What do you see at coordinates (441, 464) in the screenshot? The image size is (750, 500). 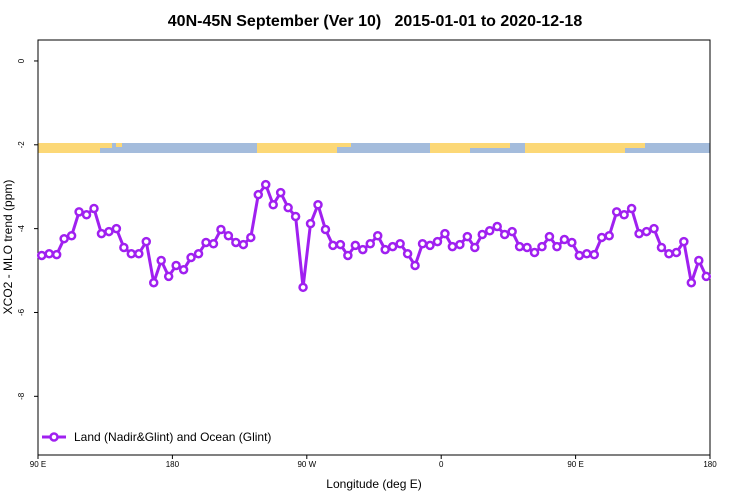 I see `x-tick-label: 0` at bounding box center [441, 464].